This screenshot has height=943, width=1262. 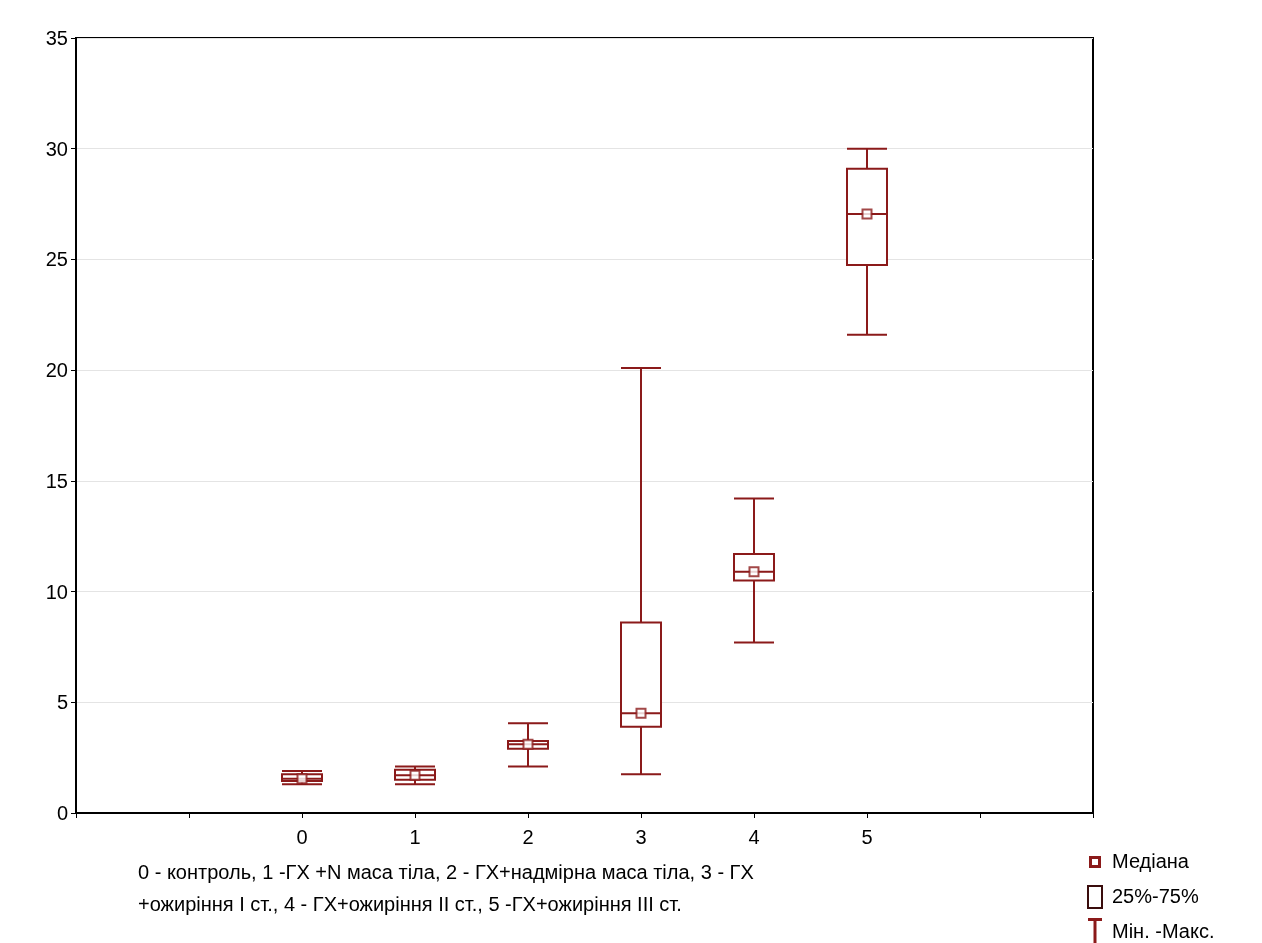 What do you see at coordinates (302, 837) in the screenshot?
I see `x-tick-label: 0` at bounding box center [302, 837].